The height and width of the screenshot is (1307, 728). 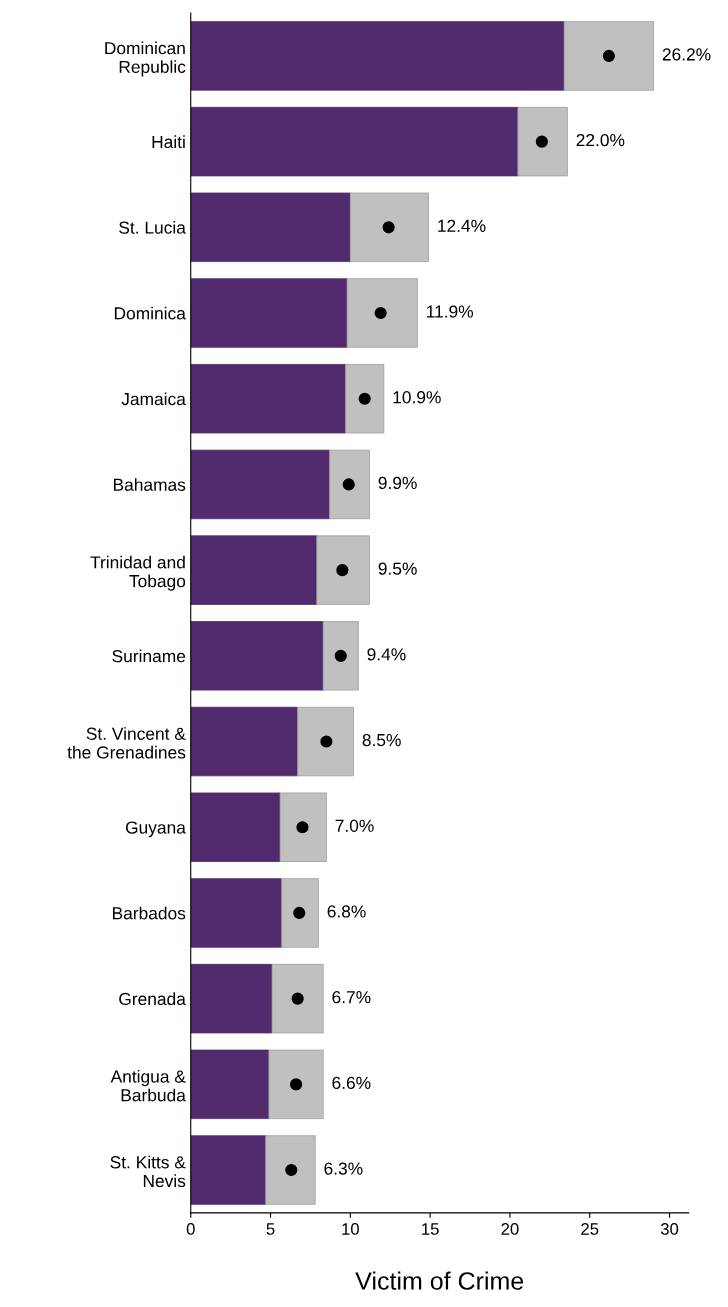 I want to click on data-label: 6.8%, so click(x=346, y=911).